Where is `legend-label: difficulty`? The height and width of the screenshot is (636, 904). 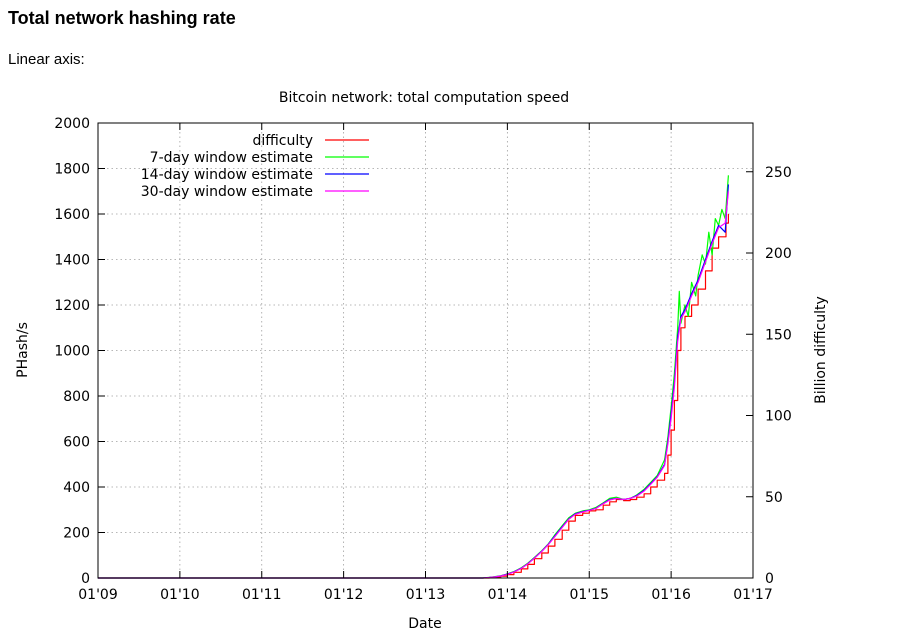
legend-label: difficulty is located at coordinates (282, 141).